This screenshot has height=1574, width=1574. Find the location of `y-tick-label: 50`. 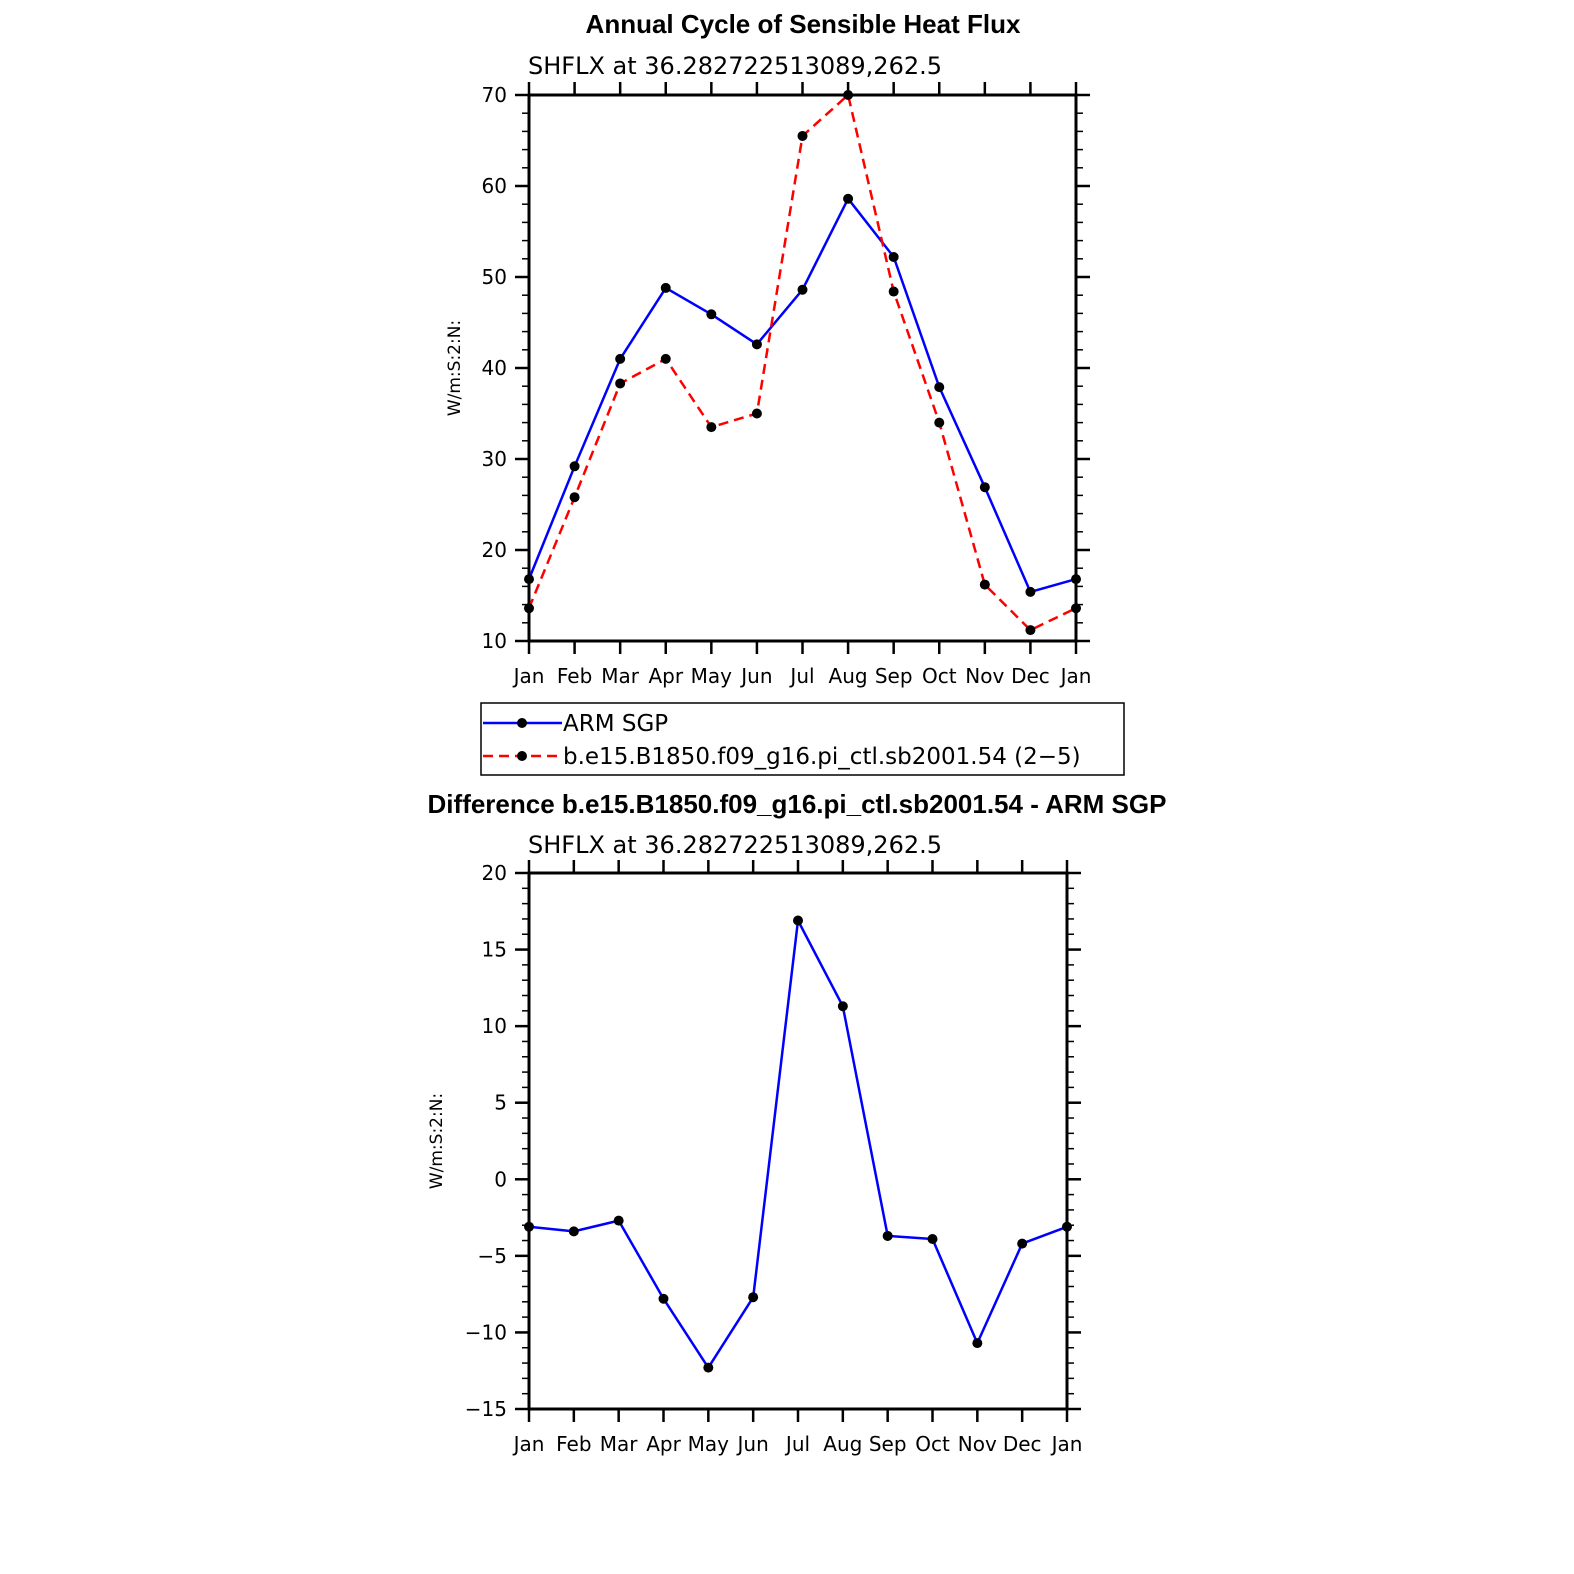

y-tick-label: 50 is located at coordinates (494, 277).